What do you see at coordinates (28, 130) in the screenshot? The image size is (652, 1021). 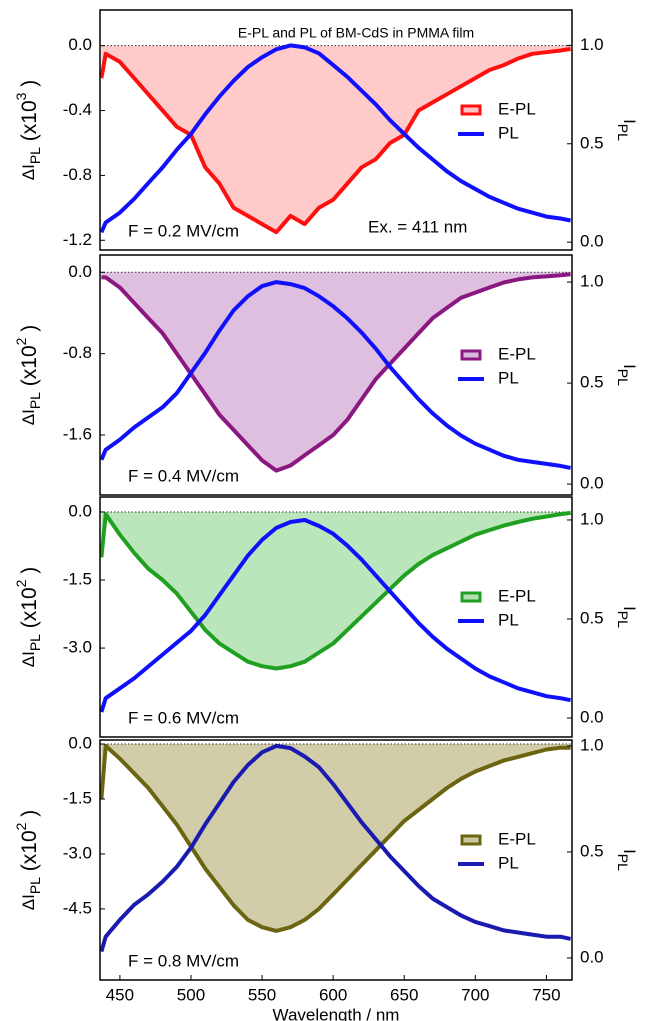 I see `axis-label: ΔIPL (x103 )` at bounding box center [28, 130].